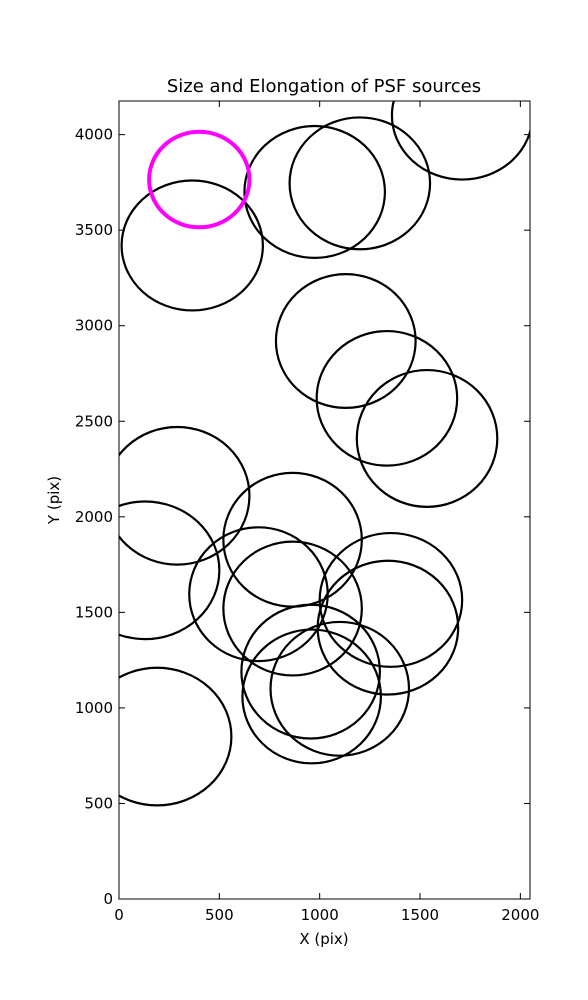 This screenshot has height=1000, width=588. What do you see at coordinates (323, 939) in the screenshot?
I see `x-axis-label: X (pix)` at bounding box center [323, 939].